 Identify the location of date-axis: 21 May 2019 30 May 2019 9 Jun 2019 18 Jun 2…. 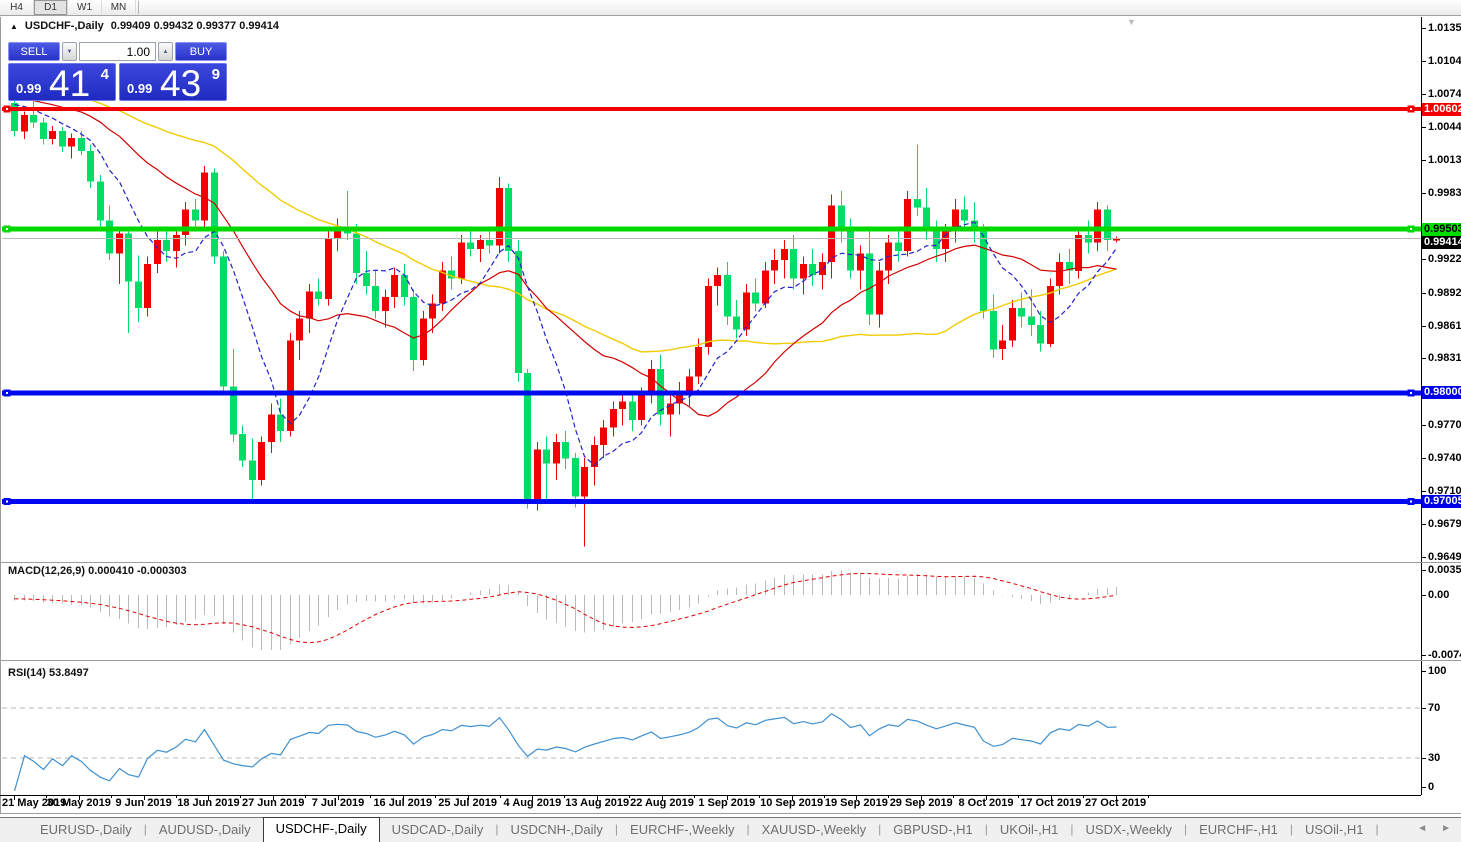
(710, 804).